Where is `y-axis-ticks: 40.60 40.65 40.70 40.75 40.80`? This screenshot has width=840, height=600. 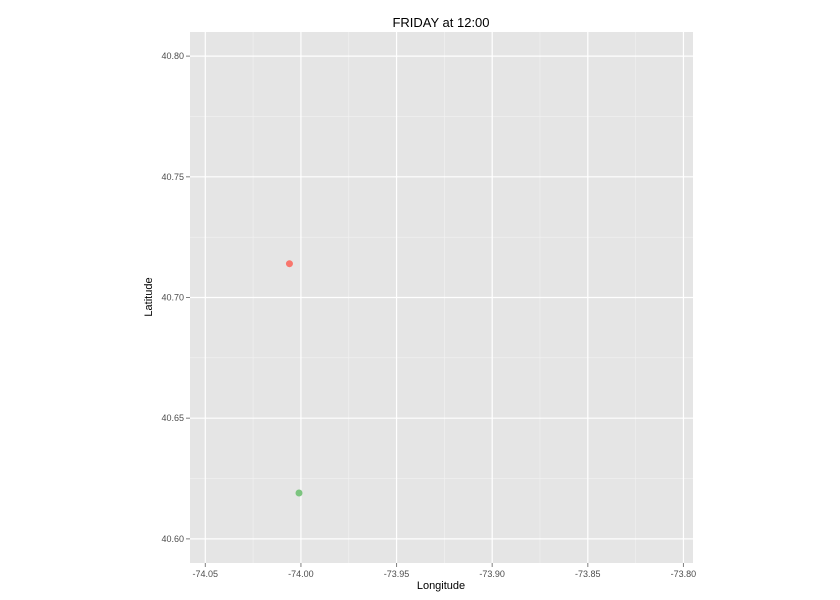 y-axis-ticks: 40.60 40.65 40.70 40.75 40.80 is located at coordinates (175, 297).